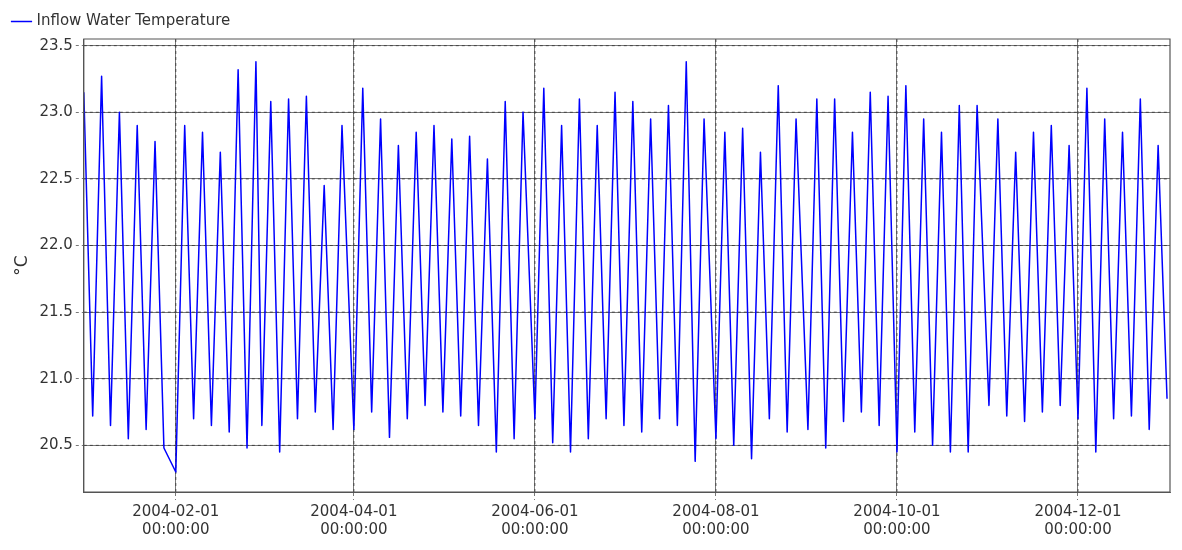  I want to click on x-tick-label: 2004-08-01 00:00:00, so click(716, 519).